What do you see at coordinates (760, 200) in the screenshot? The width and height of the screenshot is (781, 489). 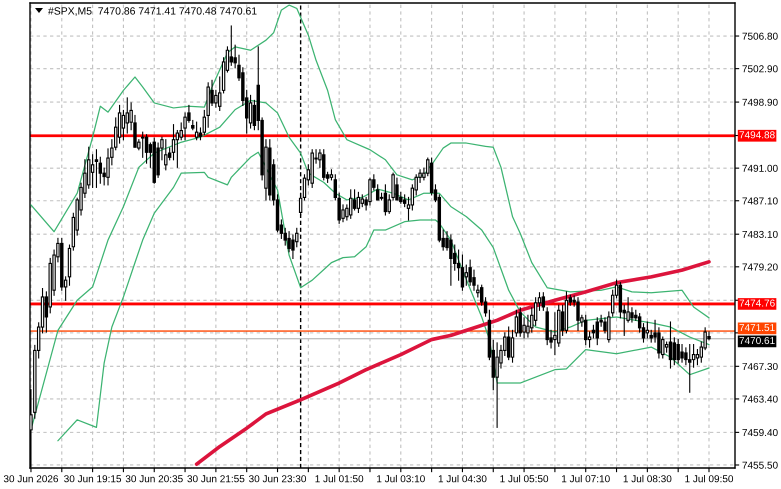 I see `y-tick-label: 7487.10` at bounding box center [760, 200].